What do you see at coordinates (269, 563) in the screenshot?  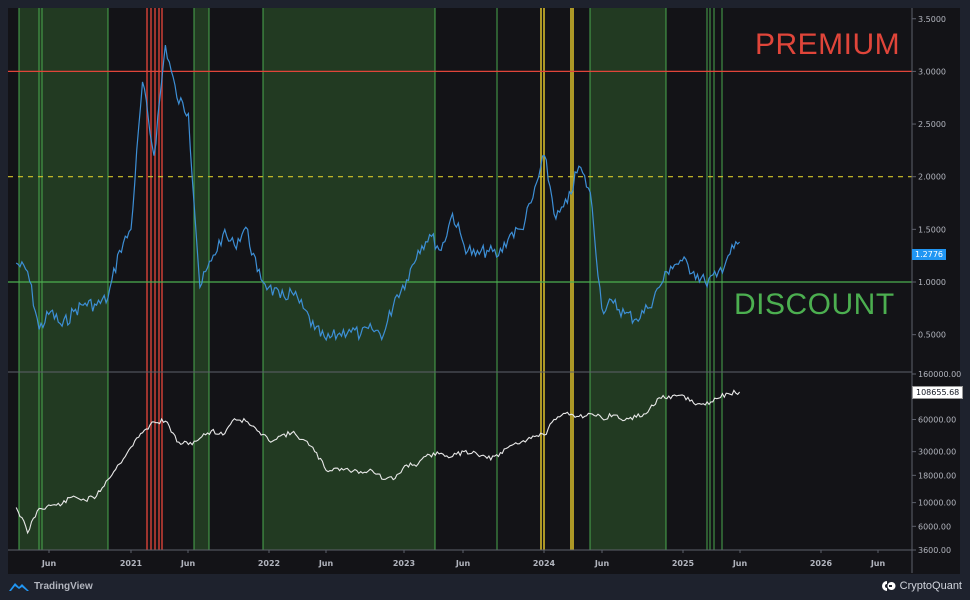 I see `x-tick-label: 2022` at bounding box center [269, 563].